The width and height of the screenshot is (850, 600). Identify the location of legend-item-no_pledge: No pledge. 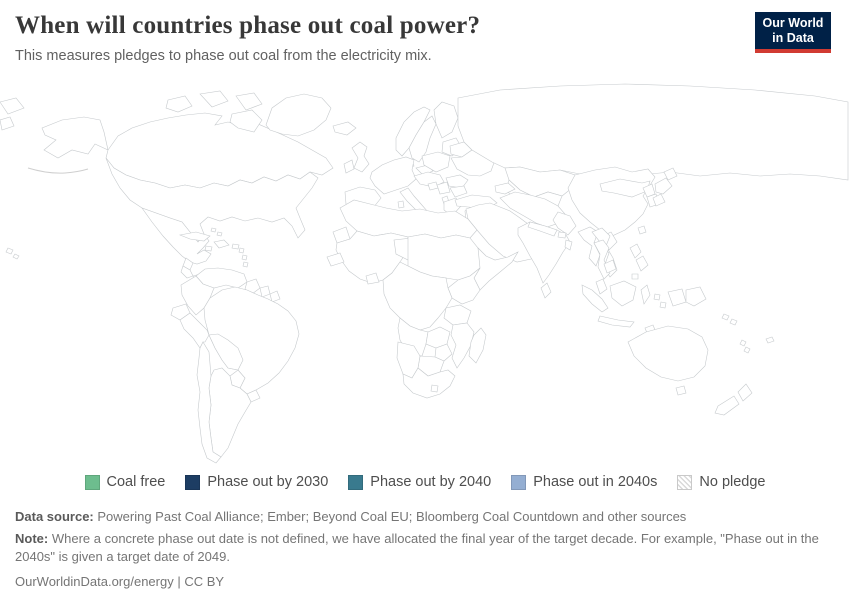
(721, 482).